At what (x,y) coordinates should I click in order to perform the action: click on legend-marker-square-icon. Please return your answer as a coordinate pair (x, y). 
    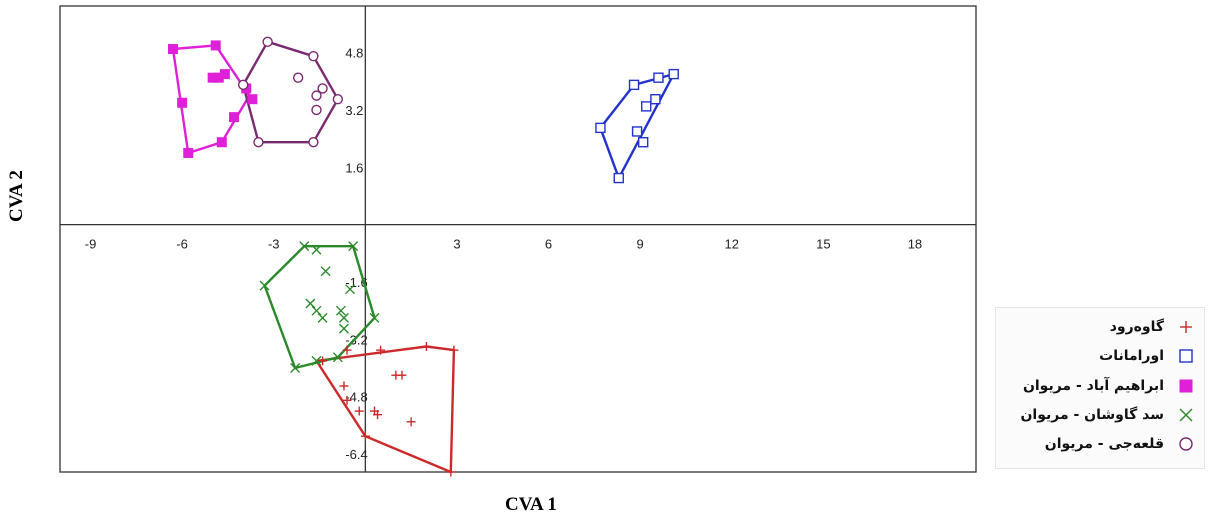
    Looking at the image, I should click on (1186, 356).